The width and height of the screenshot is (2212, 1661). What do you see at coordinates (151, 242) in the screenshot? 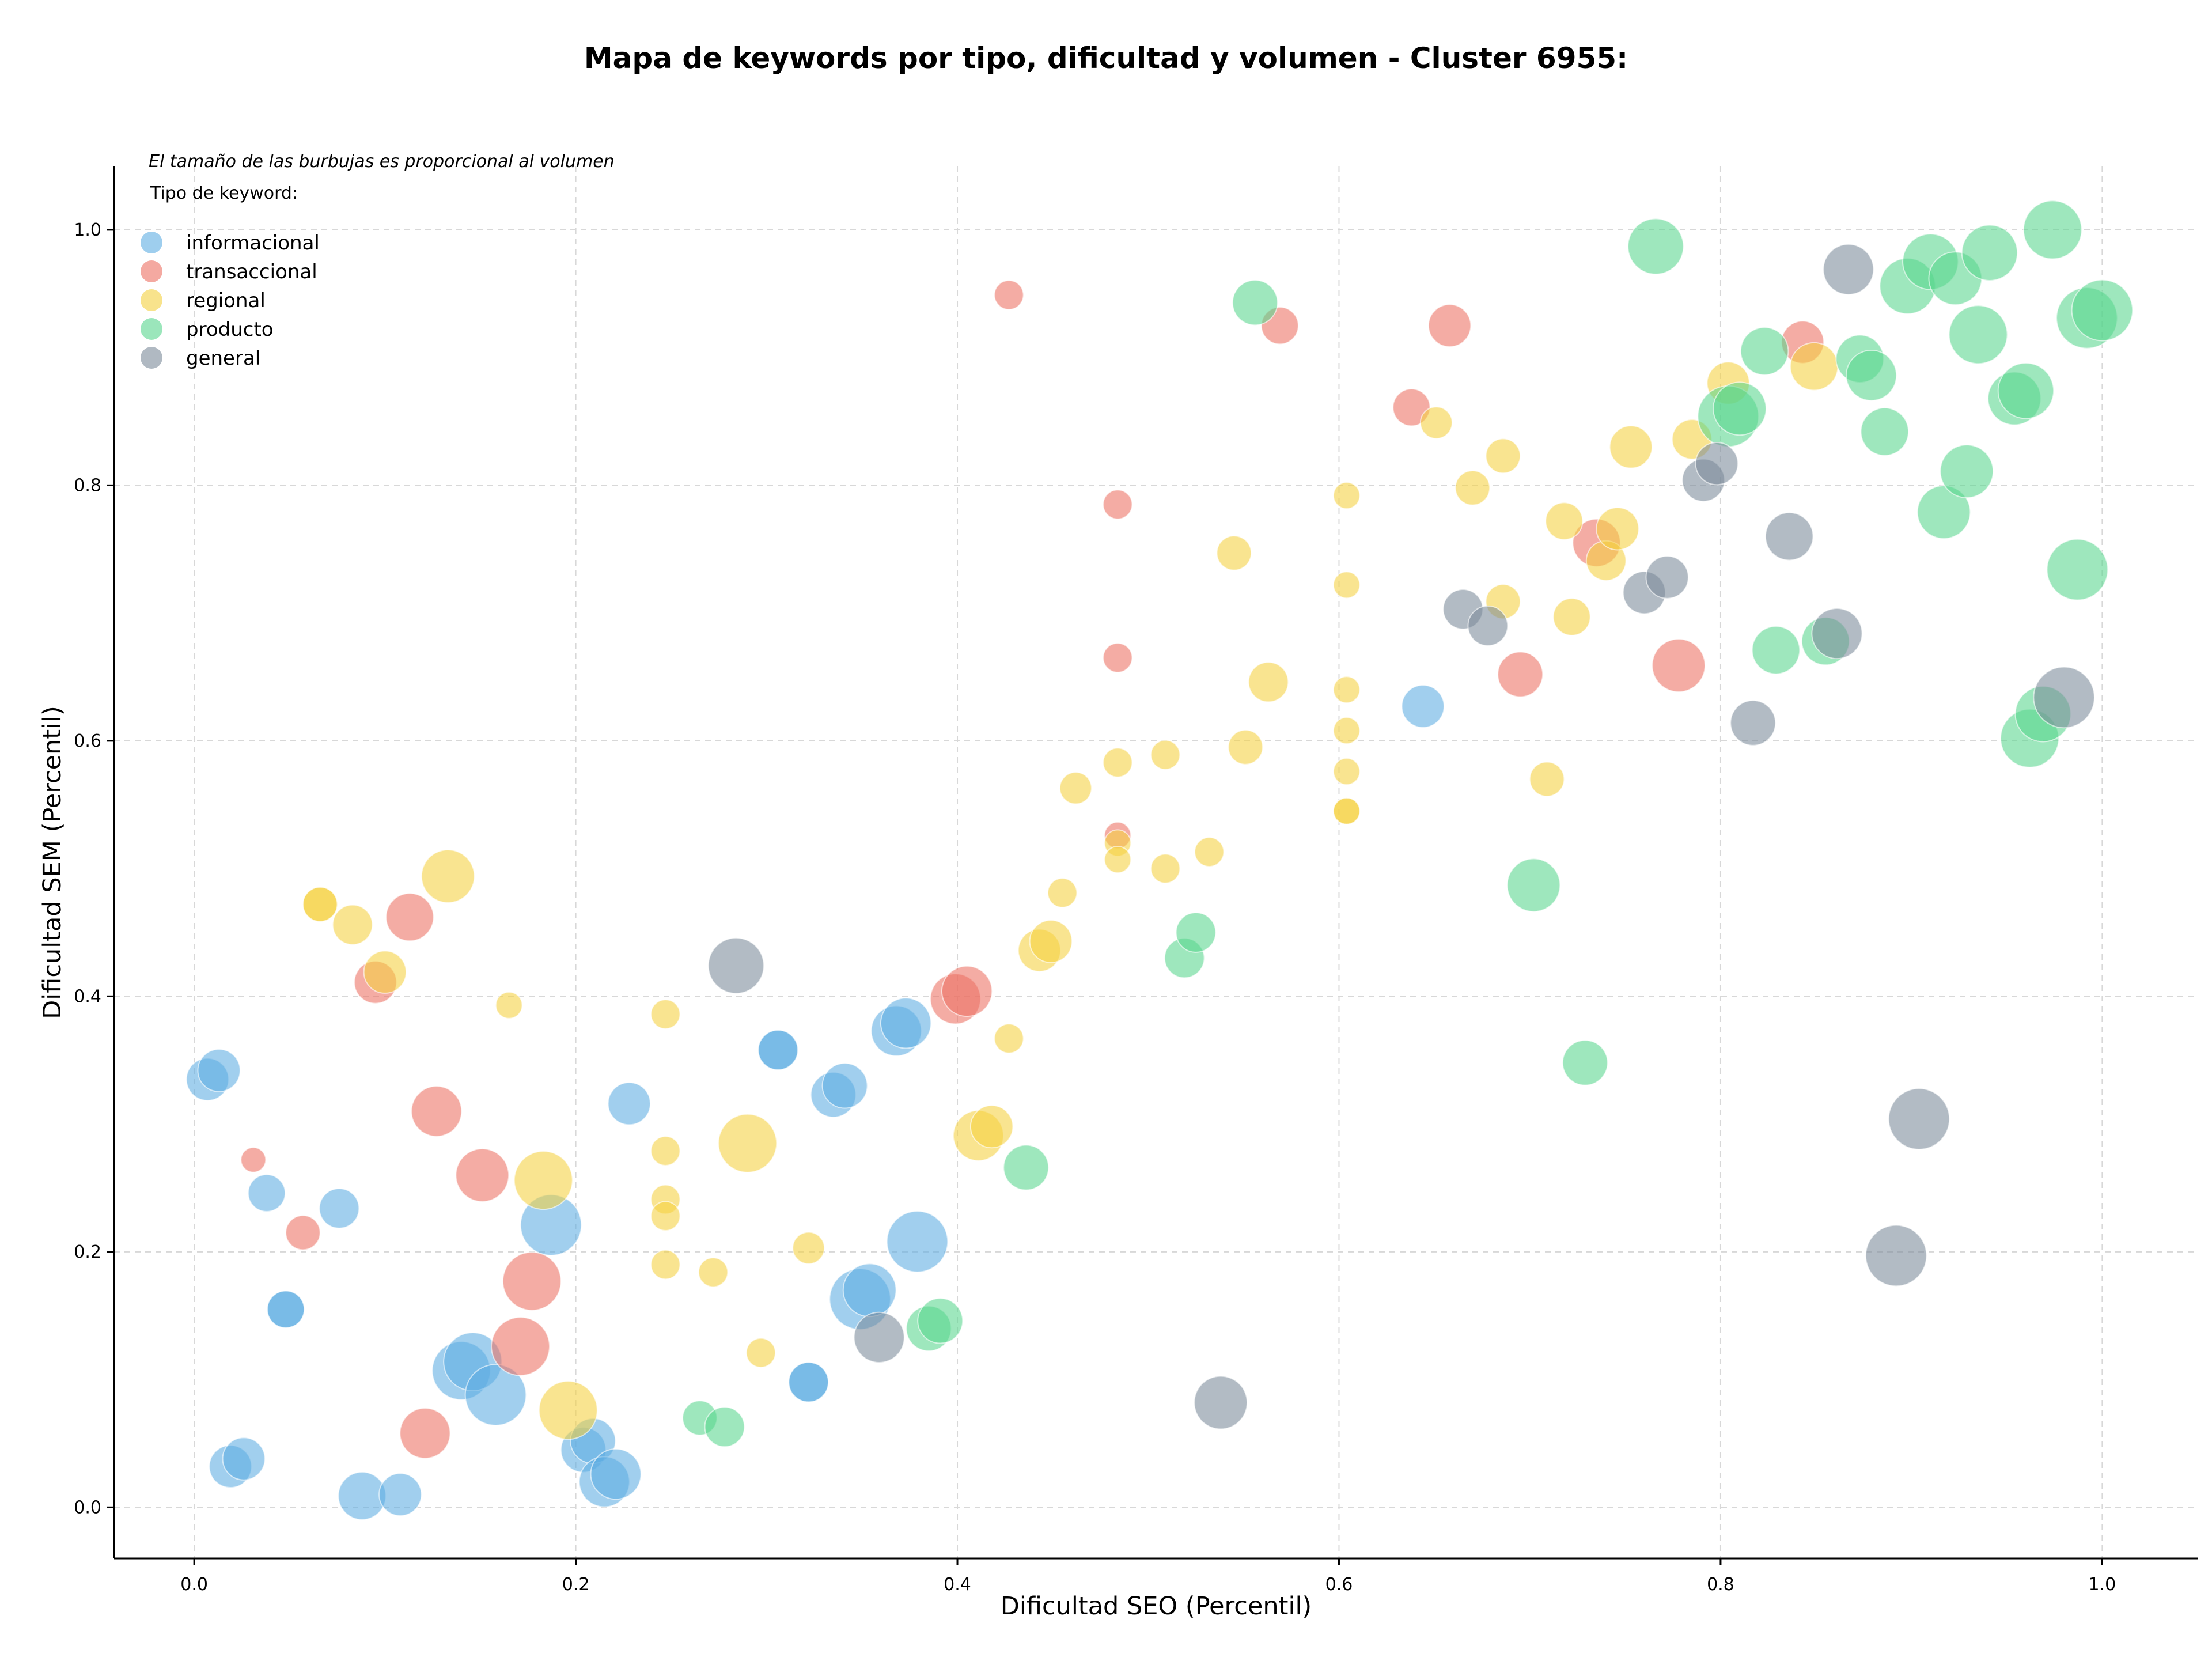
I see `legend-marker-informacional` at bounding box center [151, 242].